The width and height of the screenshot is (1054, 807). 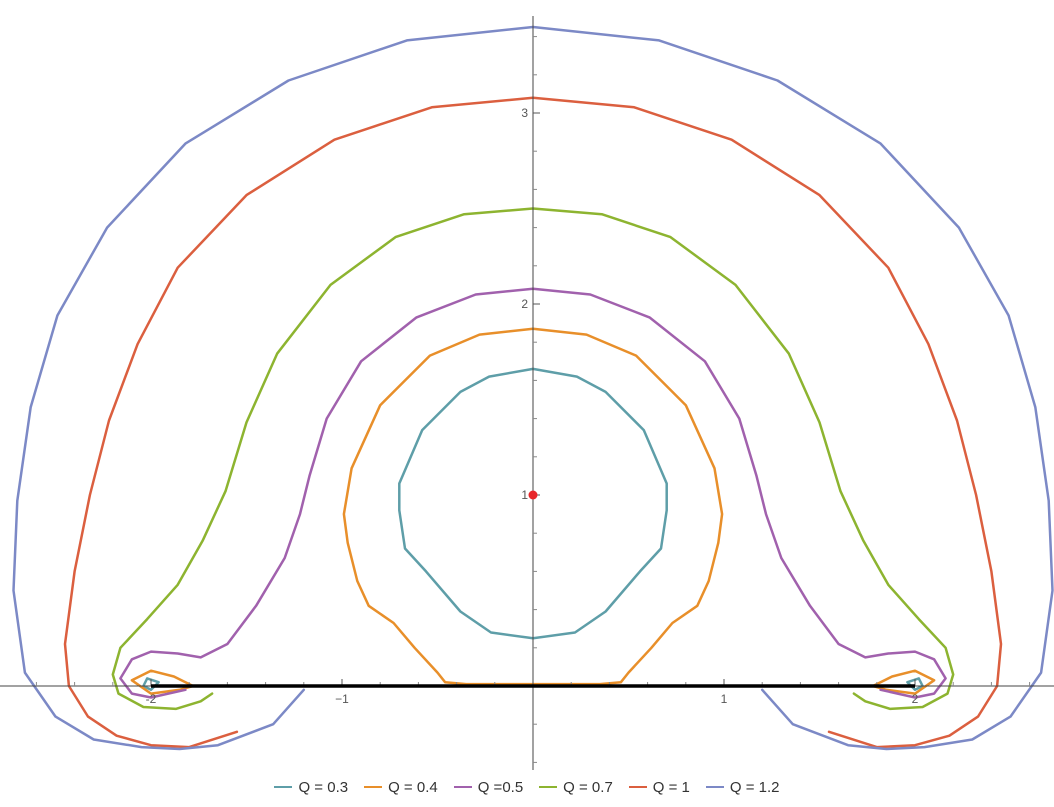 What do you see at coordinates (151, 699) in the screenshot?
I see `x-tick-label: -2` at bounding box center [151, 699].